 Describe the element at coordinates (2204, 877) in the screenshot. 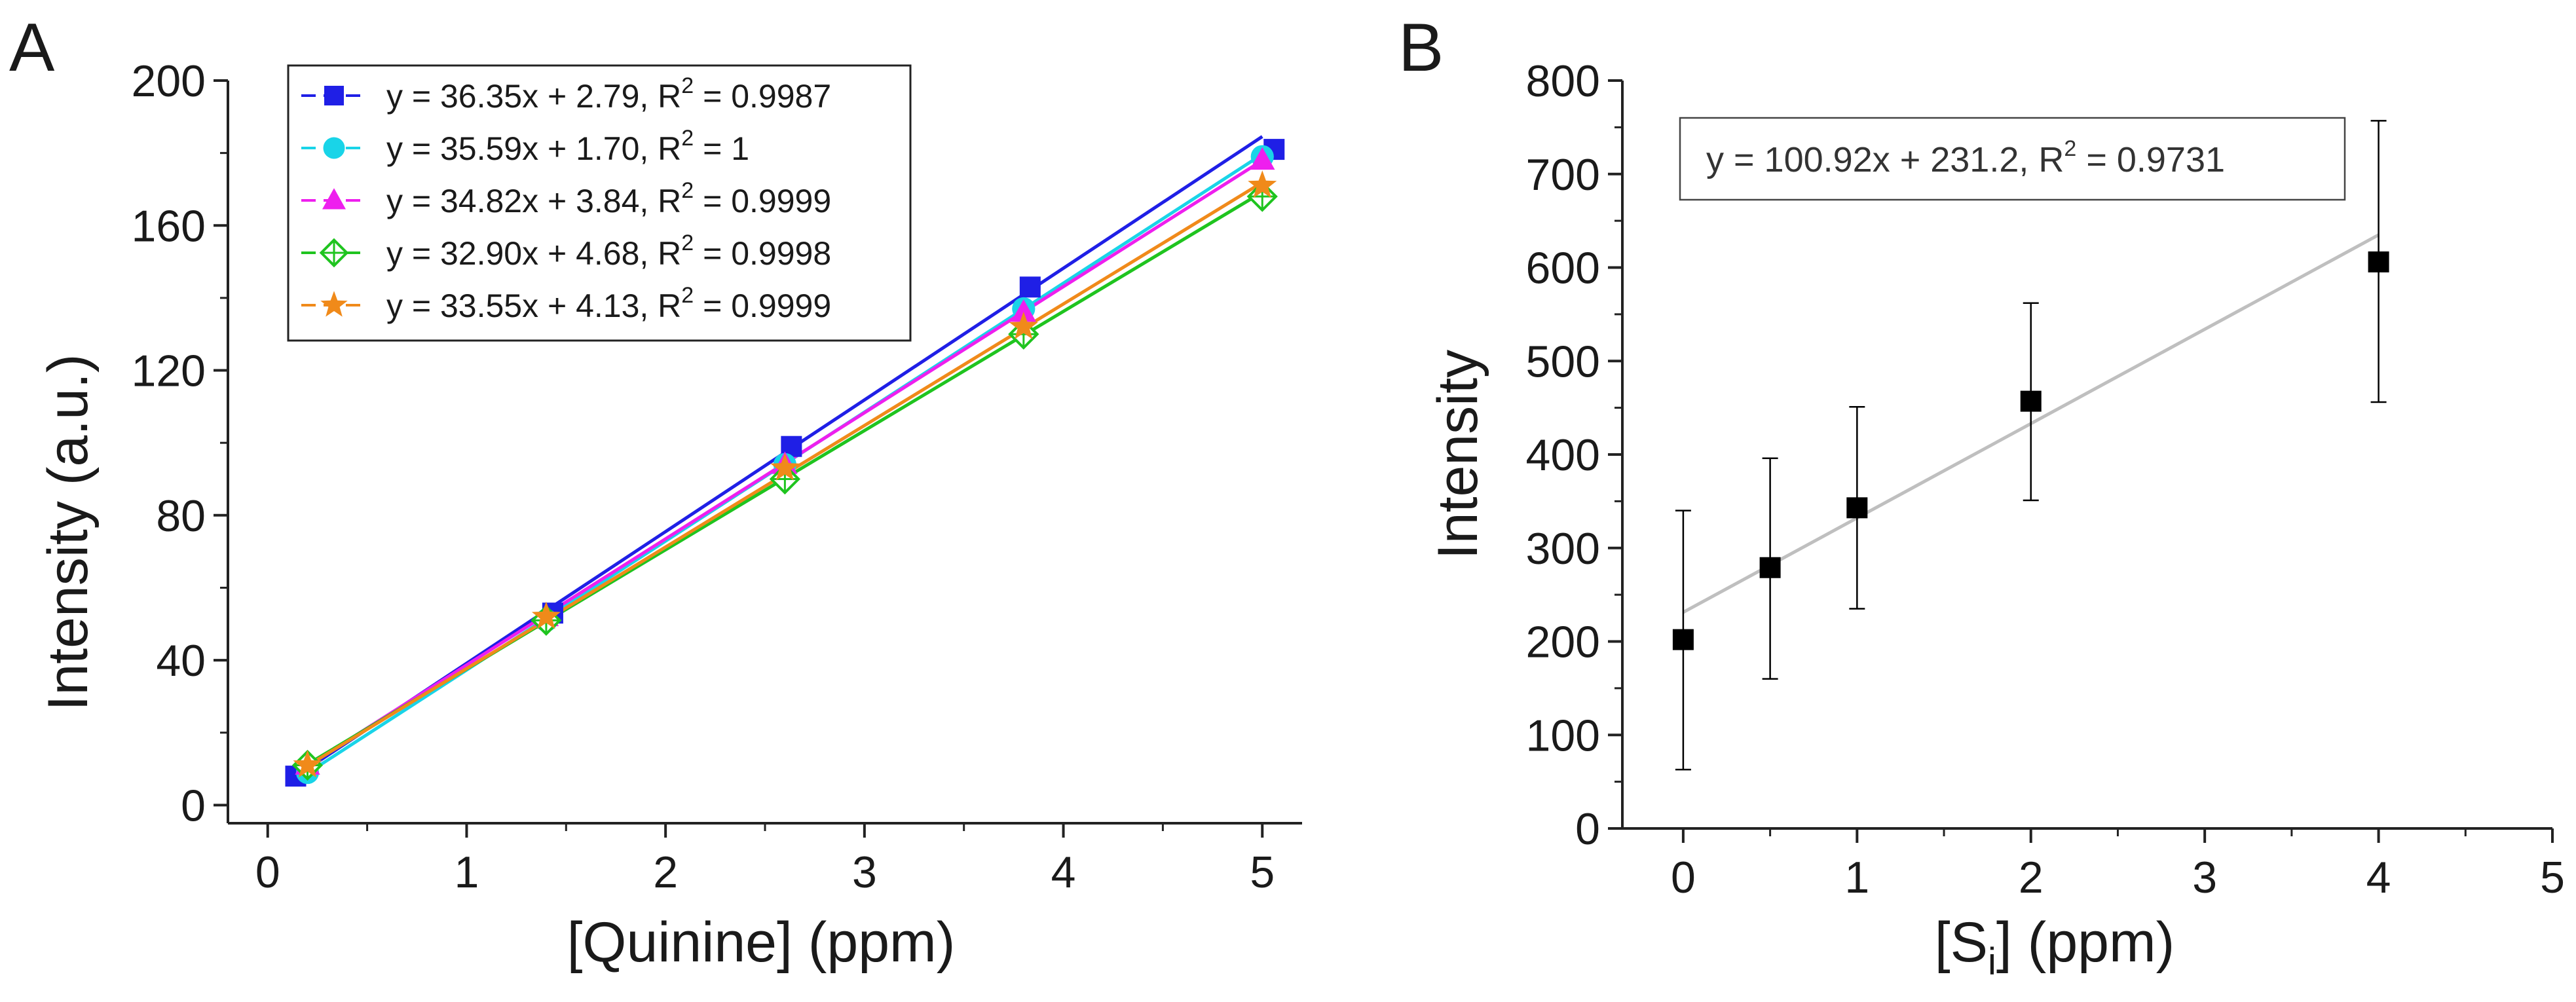

I see `x-tick-label-b: 3` at that location.